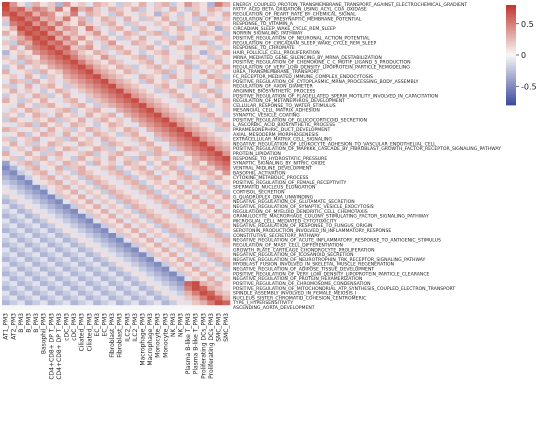 This screenshot has width=550, height=437. I want to click on column-label: B_PM3, so click(21, 323).